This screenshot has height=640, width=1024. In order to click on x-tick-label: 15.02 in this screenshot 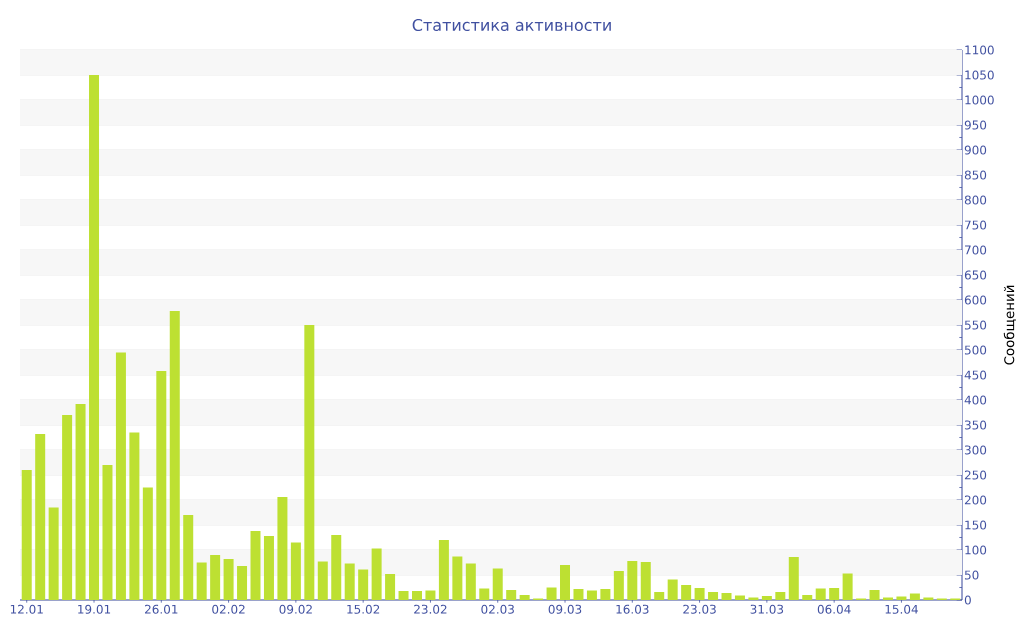, I will do `click(363, 609)`.